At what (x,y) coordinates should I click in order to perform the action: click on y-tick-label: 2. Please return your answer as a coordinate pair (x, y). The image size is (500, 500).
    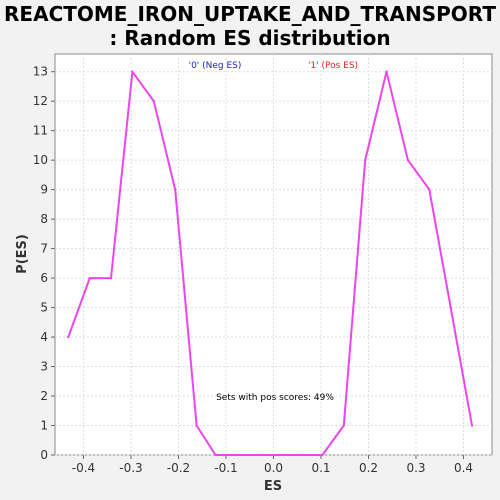
    Looking at the image, I should click on (44, 396).